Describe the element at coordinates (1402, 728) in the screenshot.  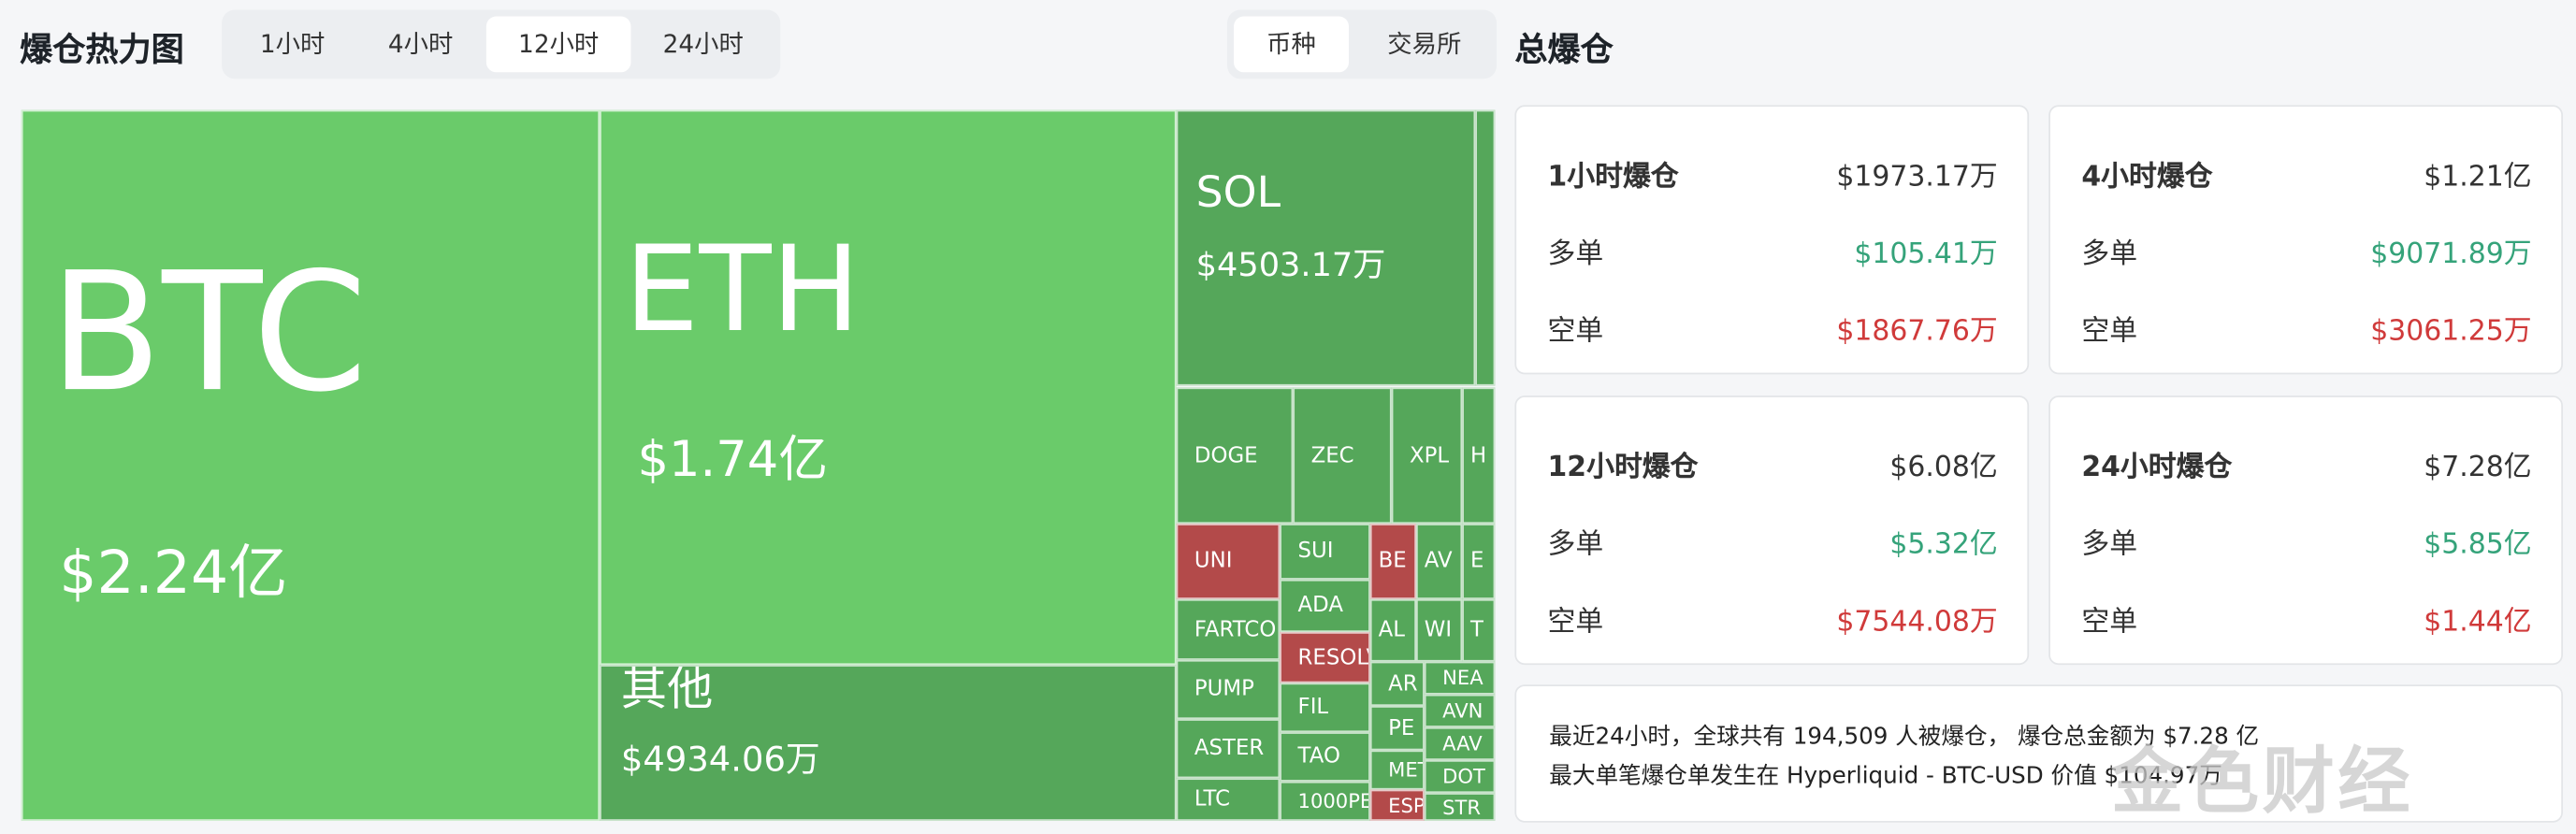
I see `tile-label: PE` at that location.